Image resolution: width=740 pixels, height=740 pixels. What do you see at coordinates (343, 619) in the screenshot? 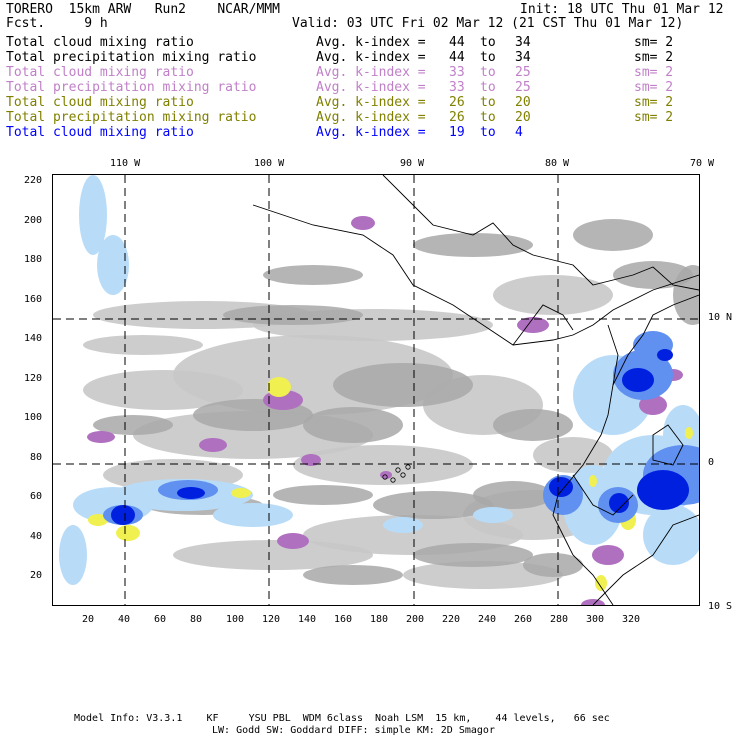
I see `x-tick-label: 160` at bounding box center [343, 619].